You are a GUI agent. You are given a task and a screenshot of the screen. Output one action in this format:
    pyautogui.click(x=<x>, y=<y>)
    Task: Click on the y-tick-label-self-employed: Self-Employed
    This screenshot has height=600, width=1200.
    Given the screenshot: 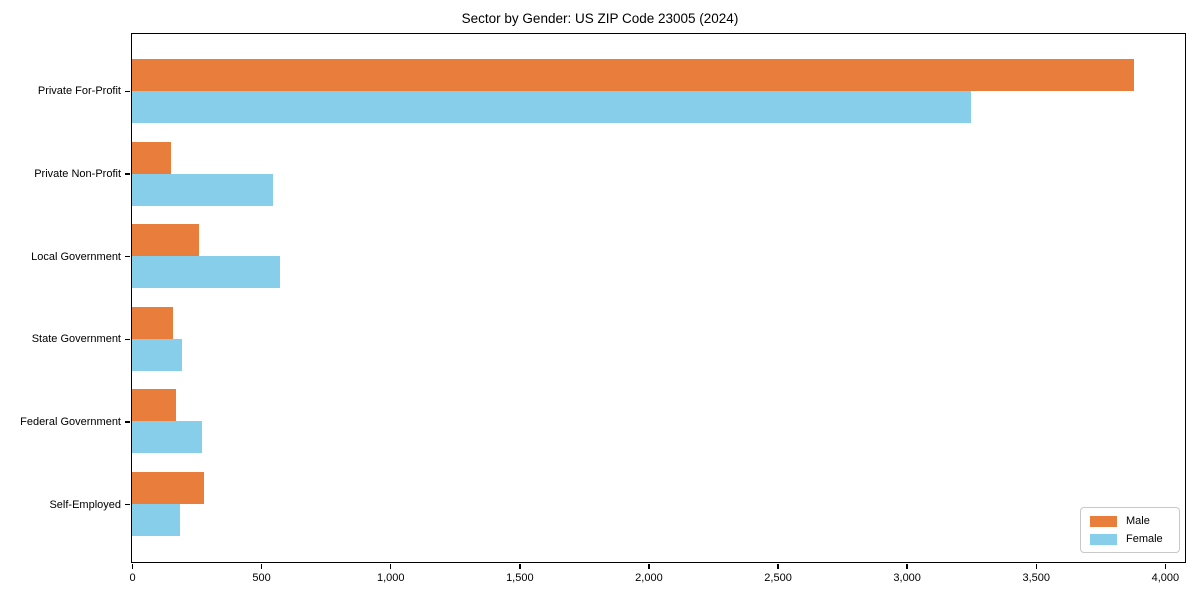 What is the action you would take?
    pyautogui.click(x=85, y=504)
    